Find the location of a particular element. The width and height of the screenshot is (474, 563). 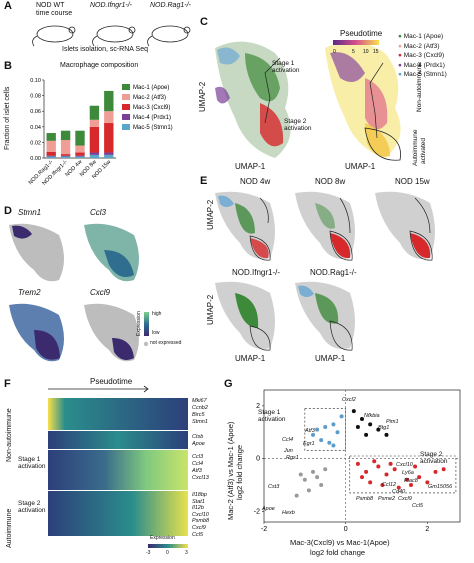

y-tick-label: 0.06 is located at coordinates (35, 112).